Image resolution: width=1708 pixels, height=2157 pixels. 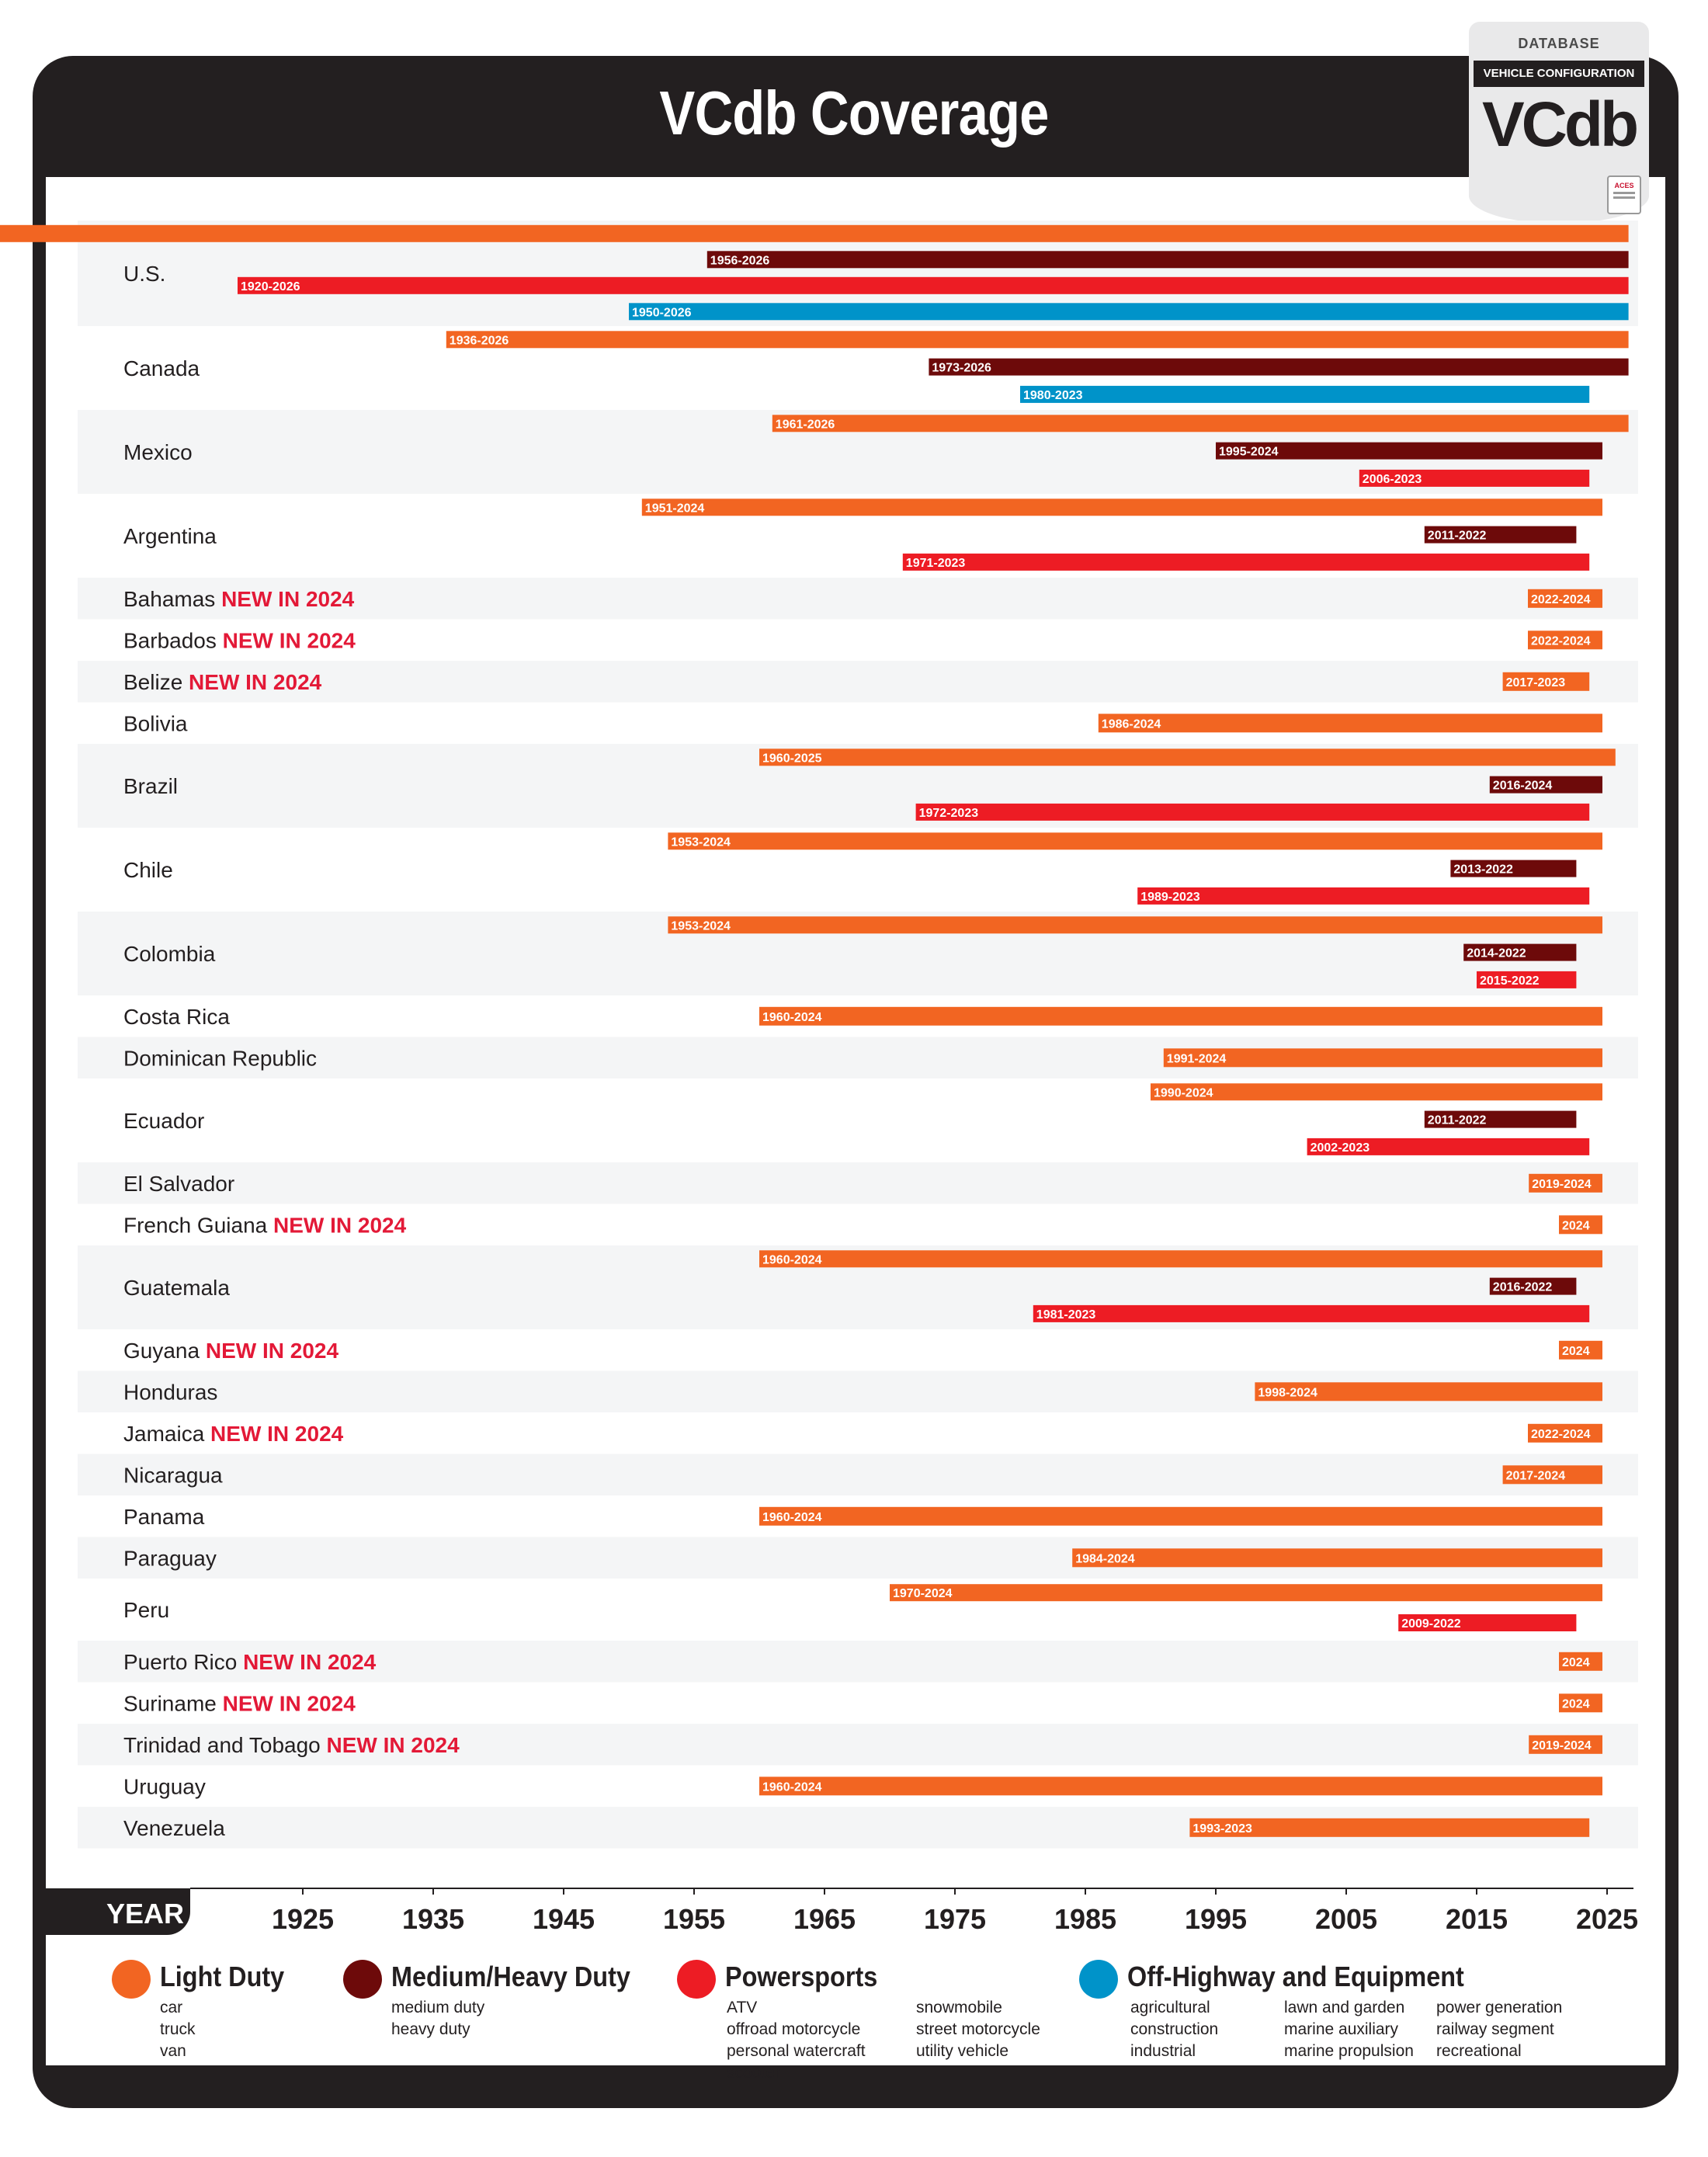 I want to click on country-label-french-guiana: French Guiana NEW IN 2024, so click(x=265, y=1225).